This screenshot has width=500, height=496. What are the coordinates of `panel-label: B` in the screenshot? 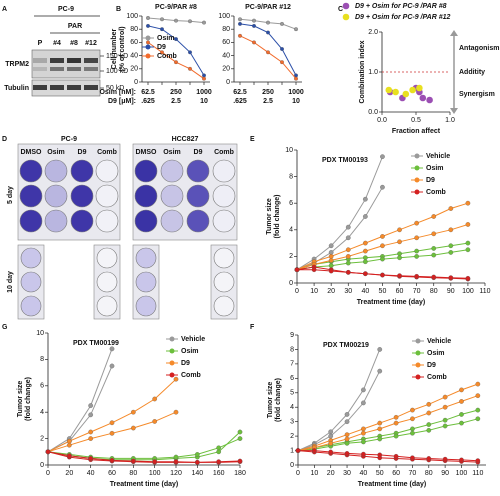 It's located at (118, 9).